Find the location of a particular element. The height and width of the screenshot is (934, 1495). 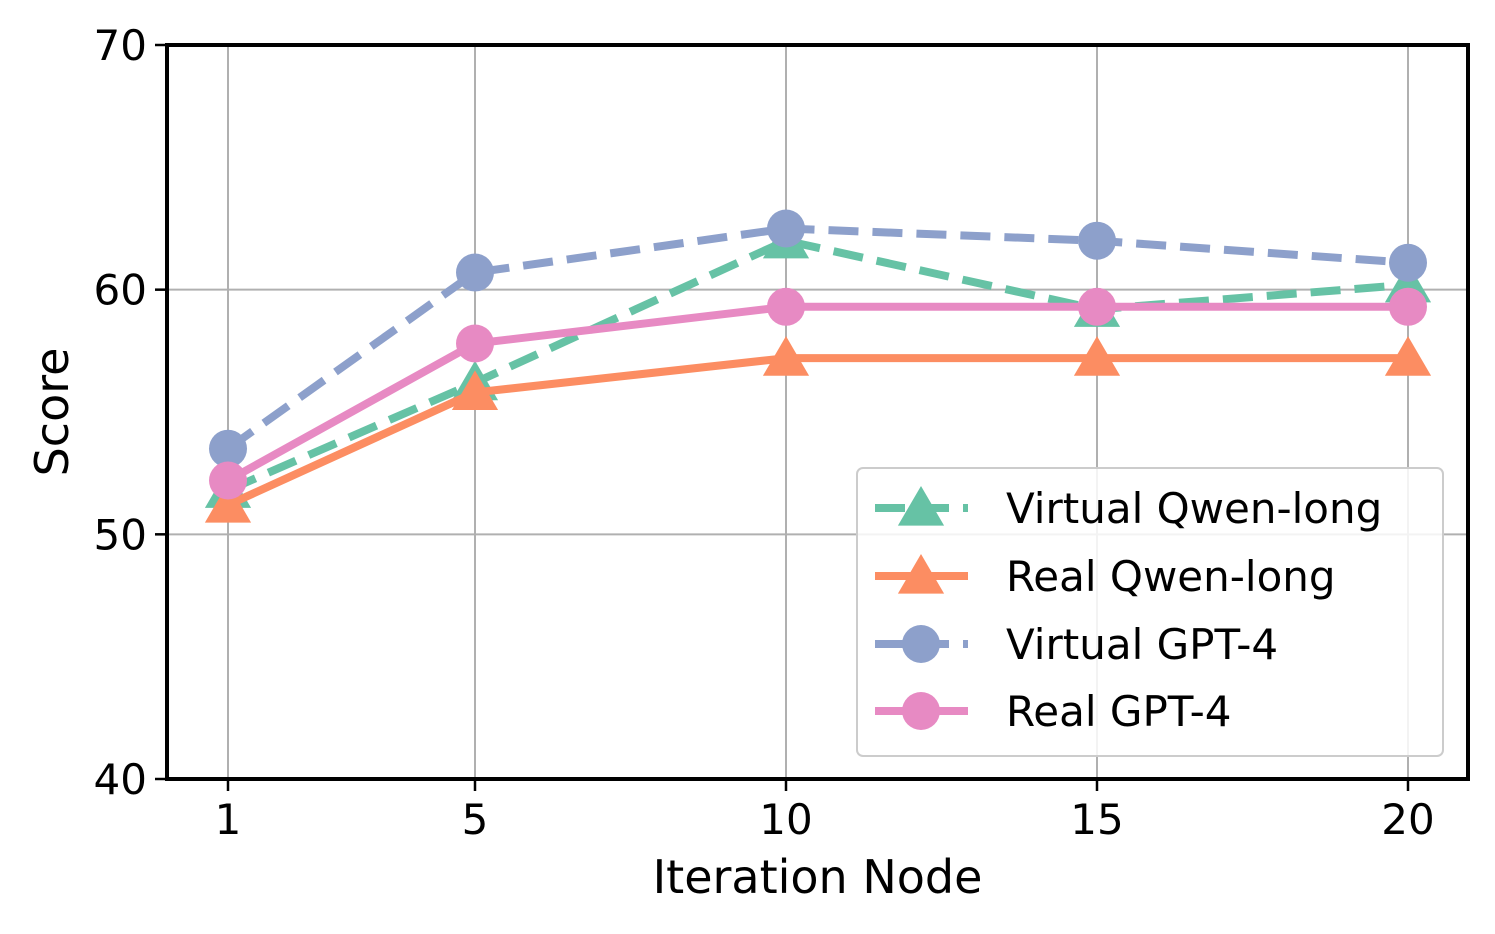

legend-label: Virtual GPT-4 is located at coordinates (1142, 644).